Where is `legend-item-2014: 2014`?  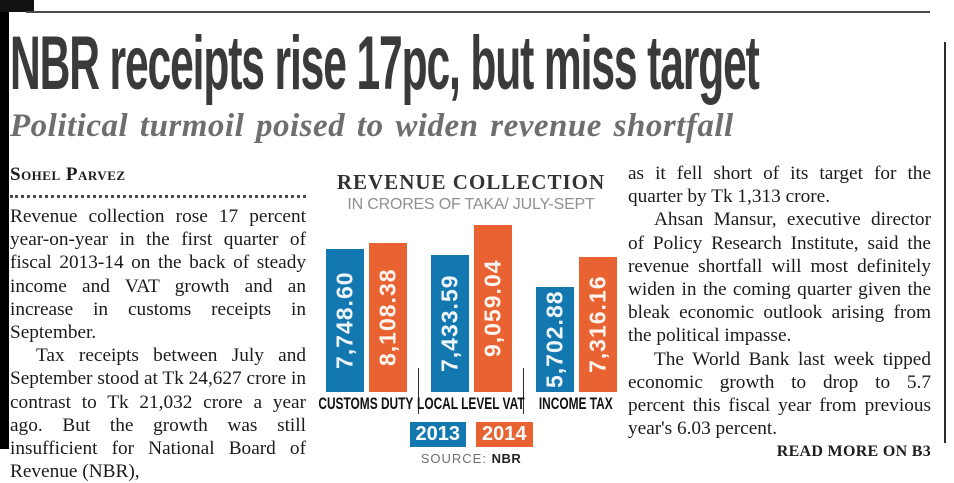 legend-item-2014: 2014 is located at coordinates (504, 434).